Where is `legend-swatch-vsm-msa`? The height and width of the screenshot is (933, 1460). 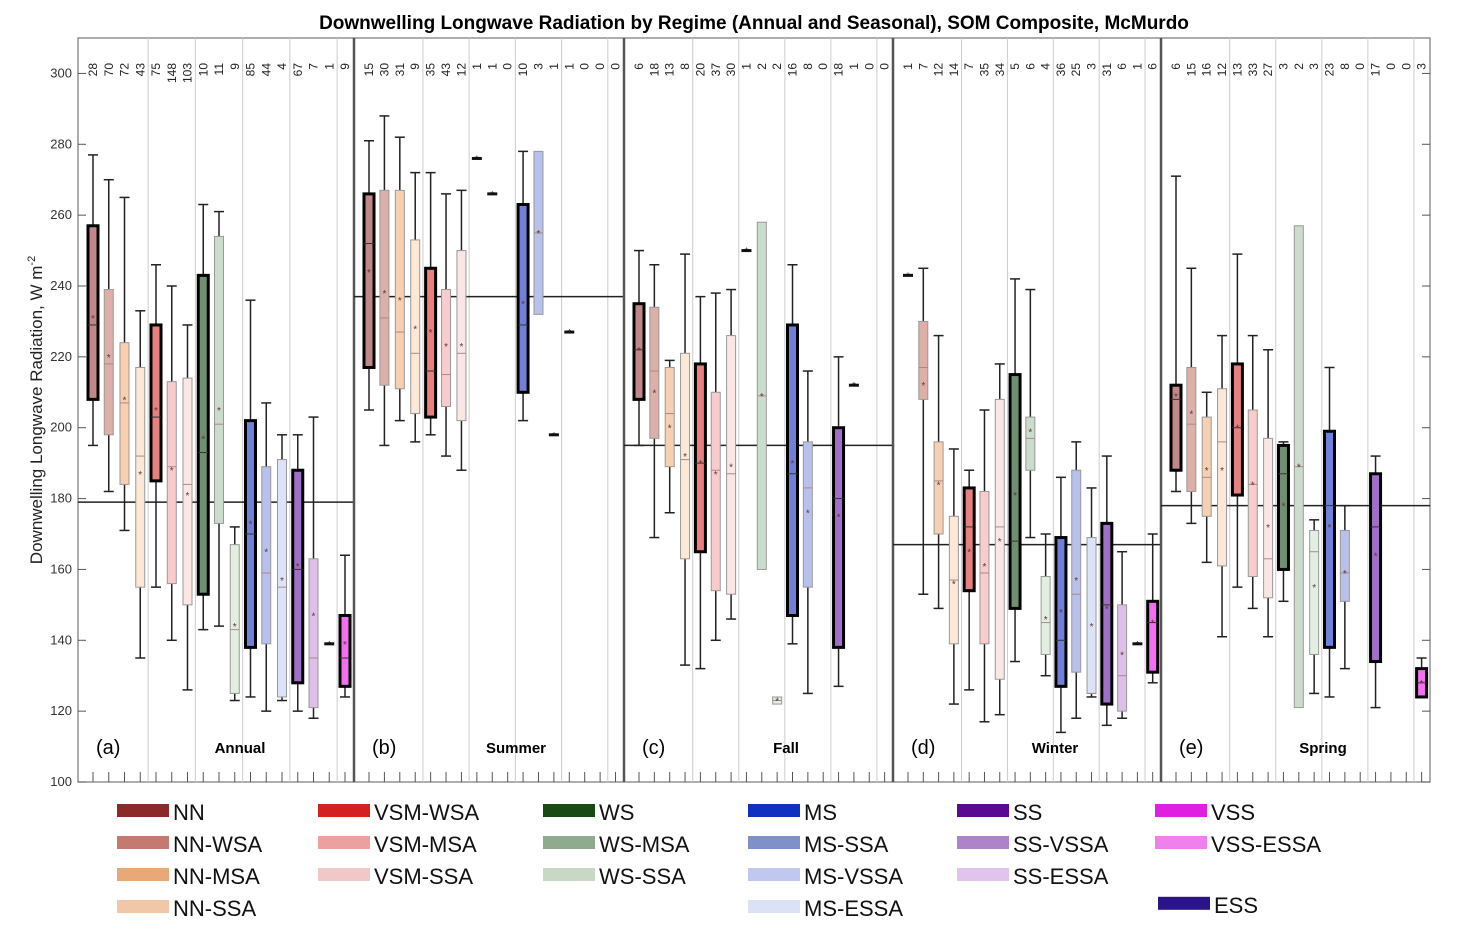
legend-swatch-vsm-msa is located at coordinates (344, 842).